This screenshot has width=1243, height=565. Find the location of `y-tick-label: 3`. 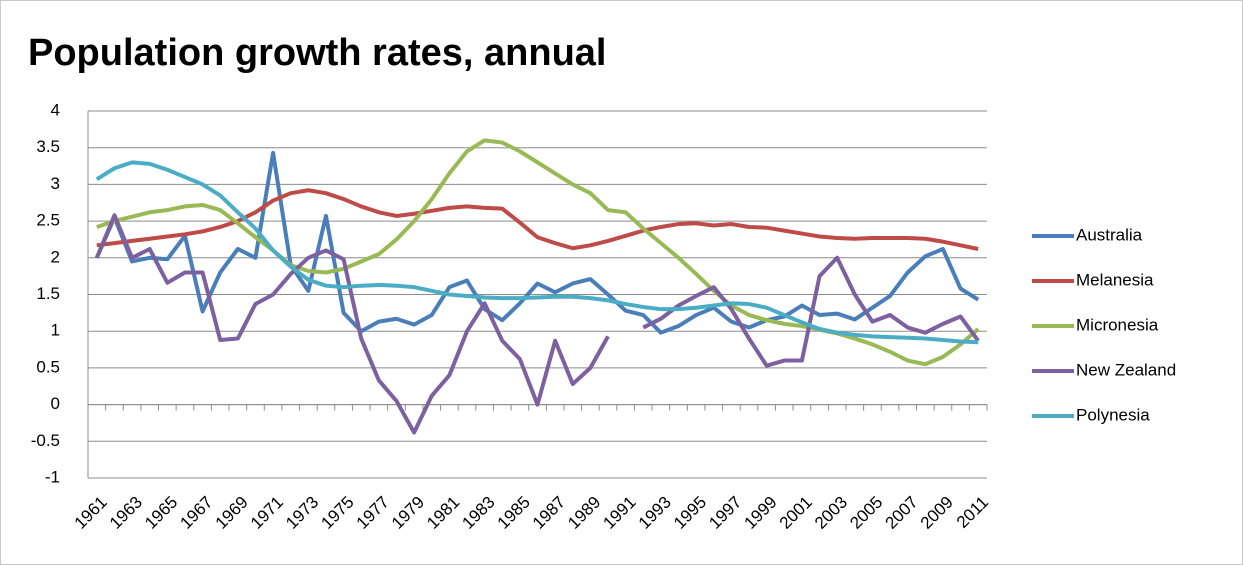

y-tick-label: 3 is located at coordinates (55, 183).